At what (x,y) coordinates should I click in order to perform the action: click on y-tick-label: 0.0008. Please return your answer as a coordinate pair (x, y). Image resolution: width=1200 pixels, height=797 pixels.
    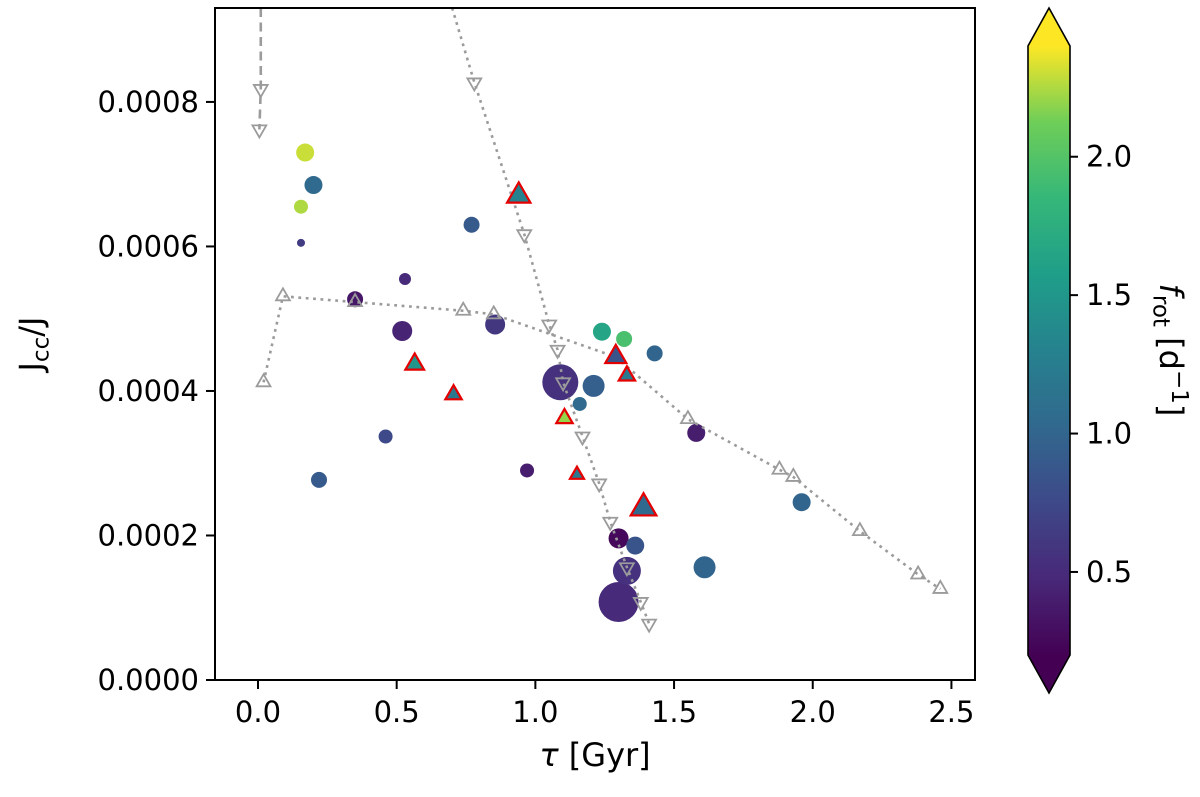
    Looking at the image, I should click on (148, 102).